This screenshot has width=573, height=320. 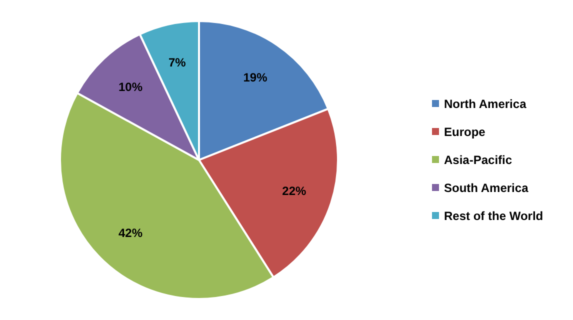 What do you see at coordinates (485, 104) in the screenshot?
I see `legend-label: North America` at bounding box center [485, 104].